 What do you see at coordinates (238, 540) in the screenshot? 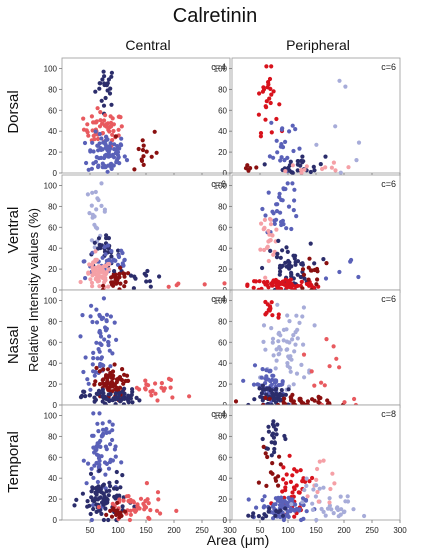
I see `x-axis-label: Area (μm)` at bounding box center [238, 540].